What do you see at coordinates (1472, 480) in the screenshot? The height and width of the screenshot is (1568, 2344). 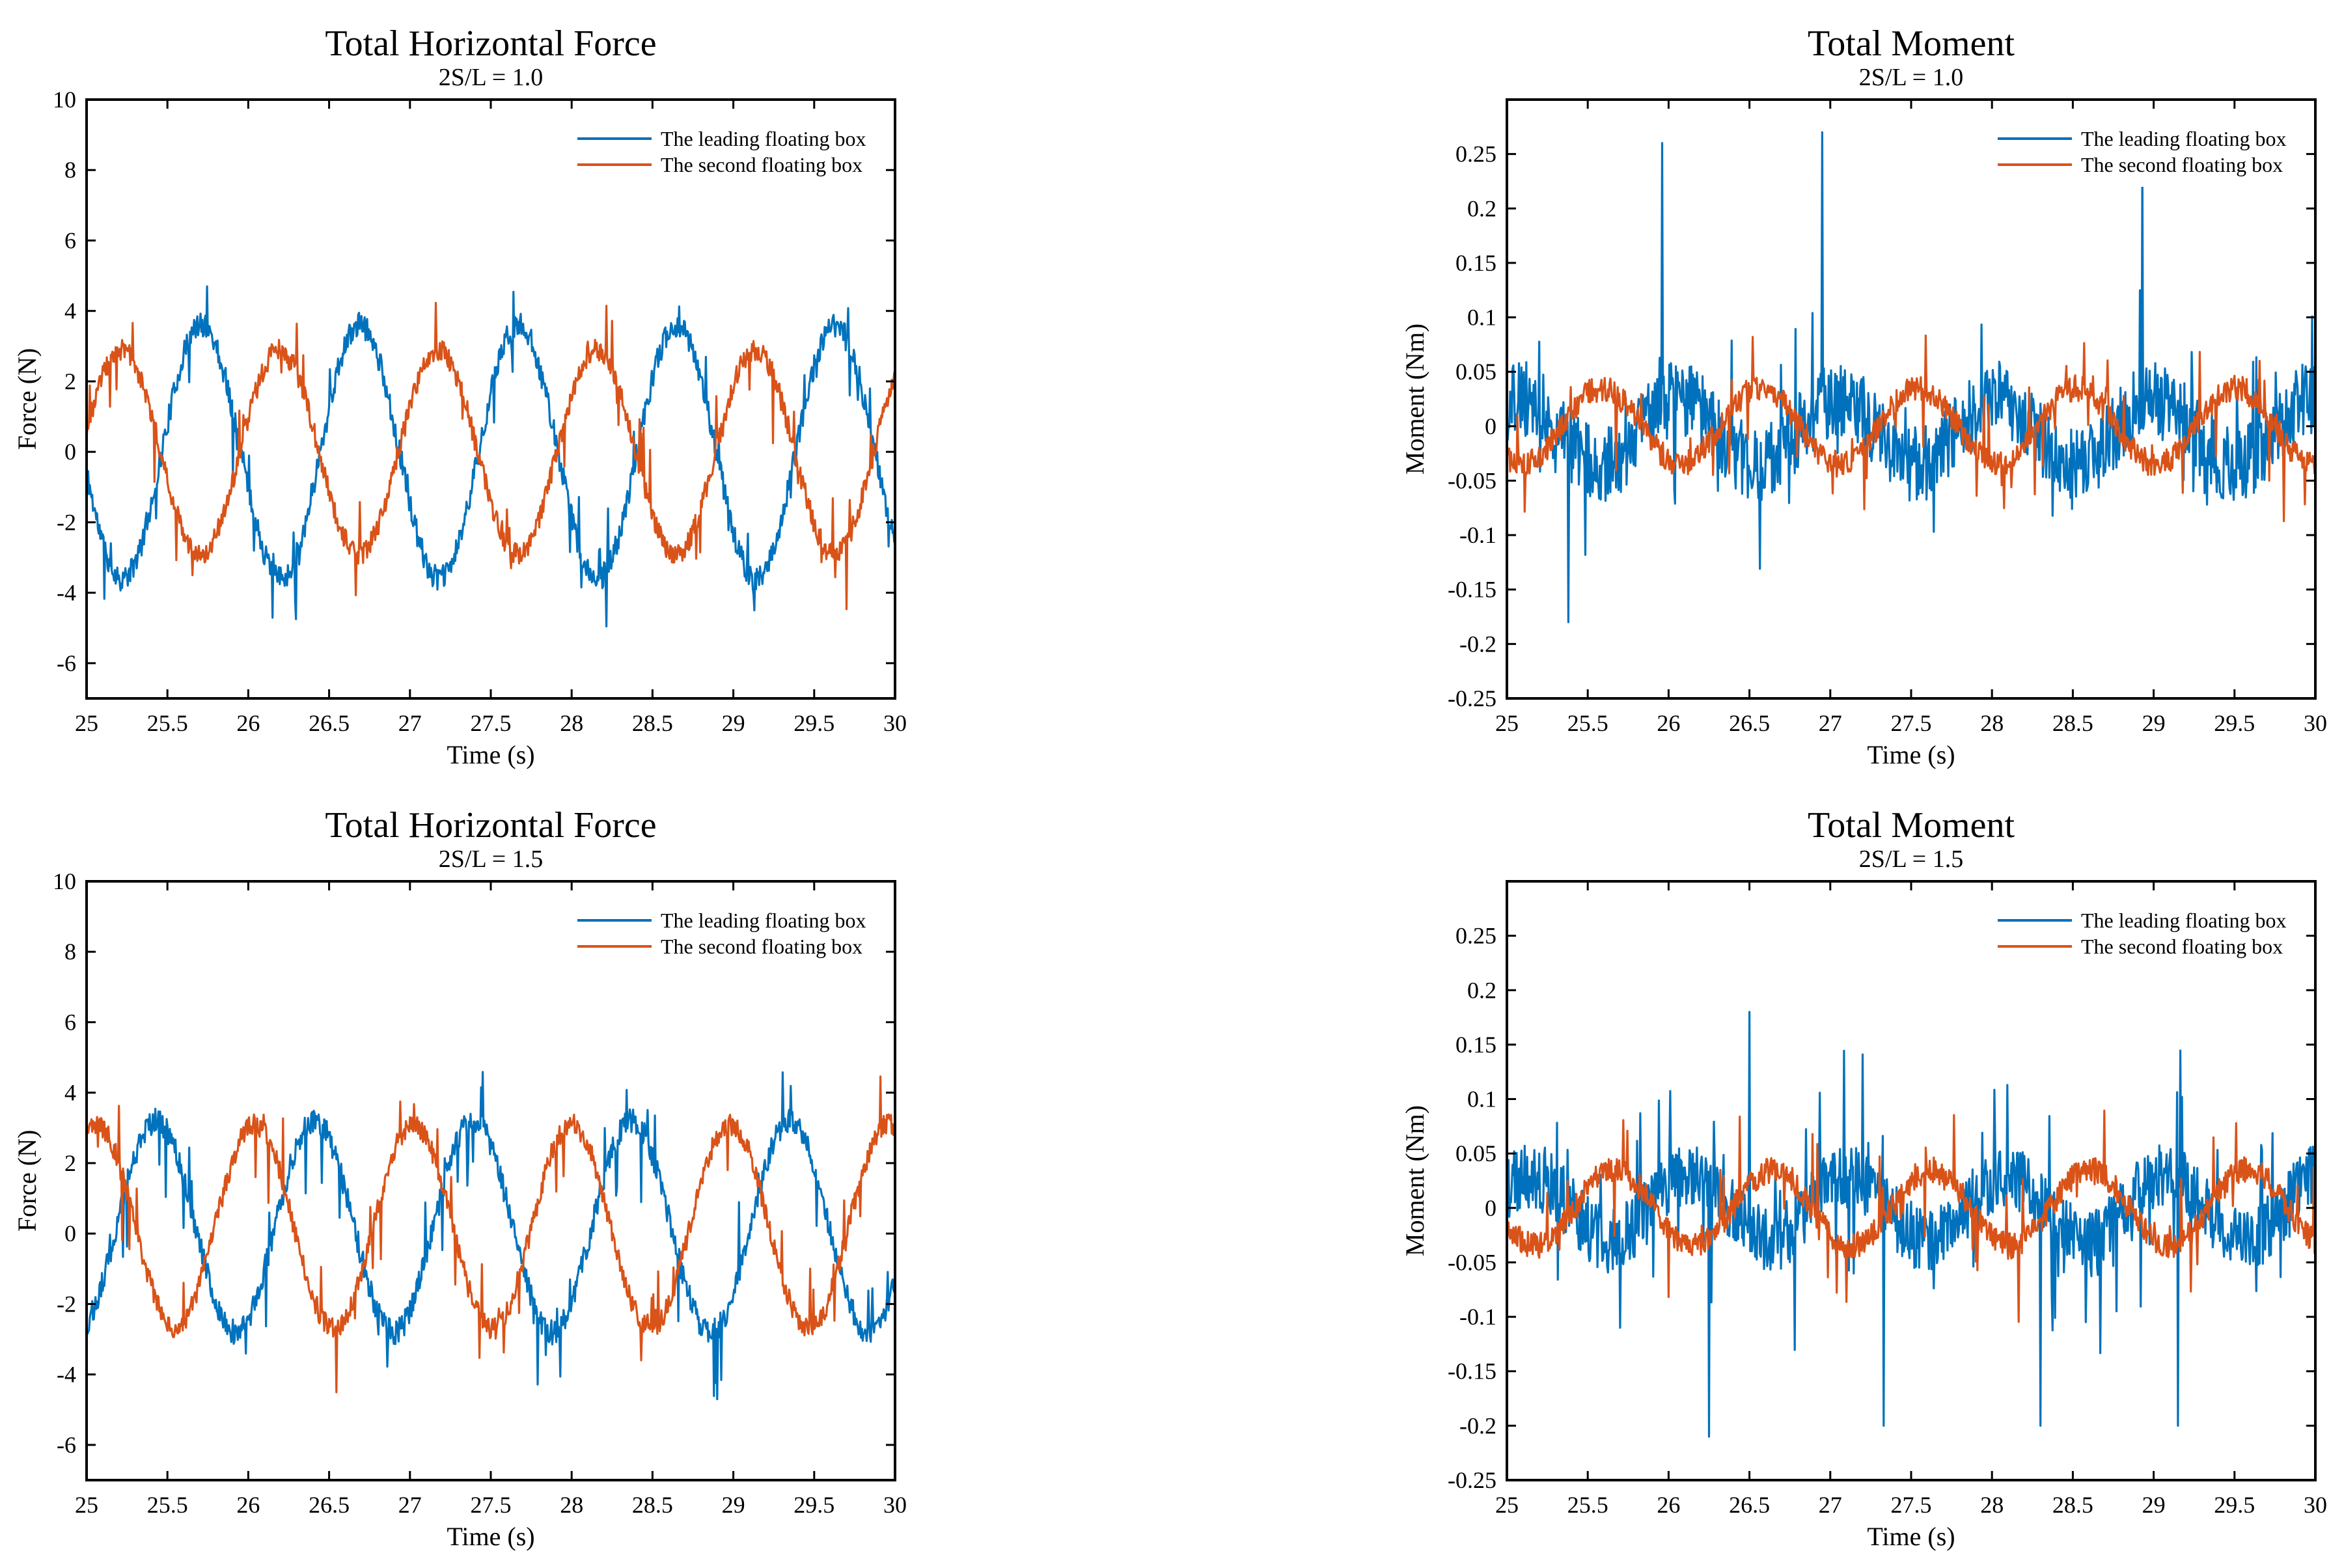 I see `y-tick-label: -0.05` at bounding box center [1472, 480].